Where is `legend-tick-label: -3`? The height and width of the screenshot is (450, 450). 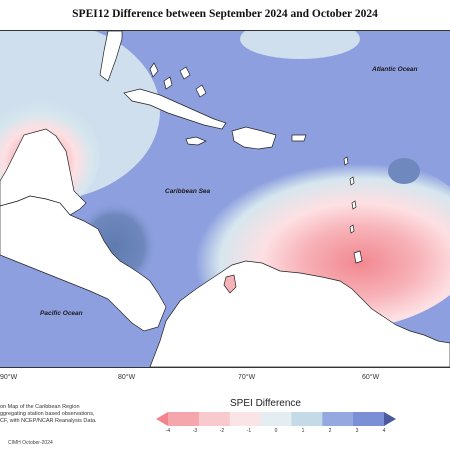 legend-tick-label: -3 is located at coordinates (195, 431).